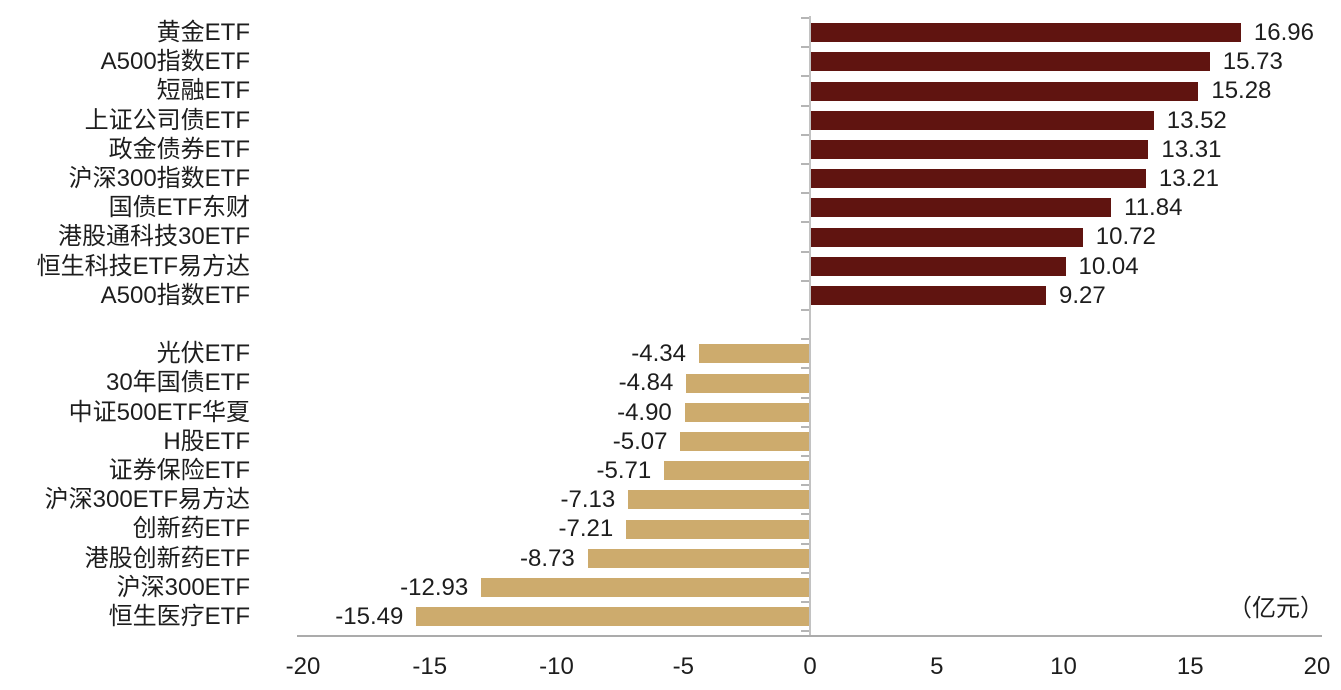  I want to click on value-label: -5.71, so click(624, 470).